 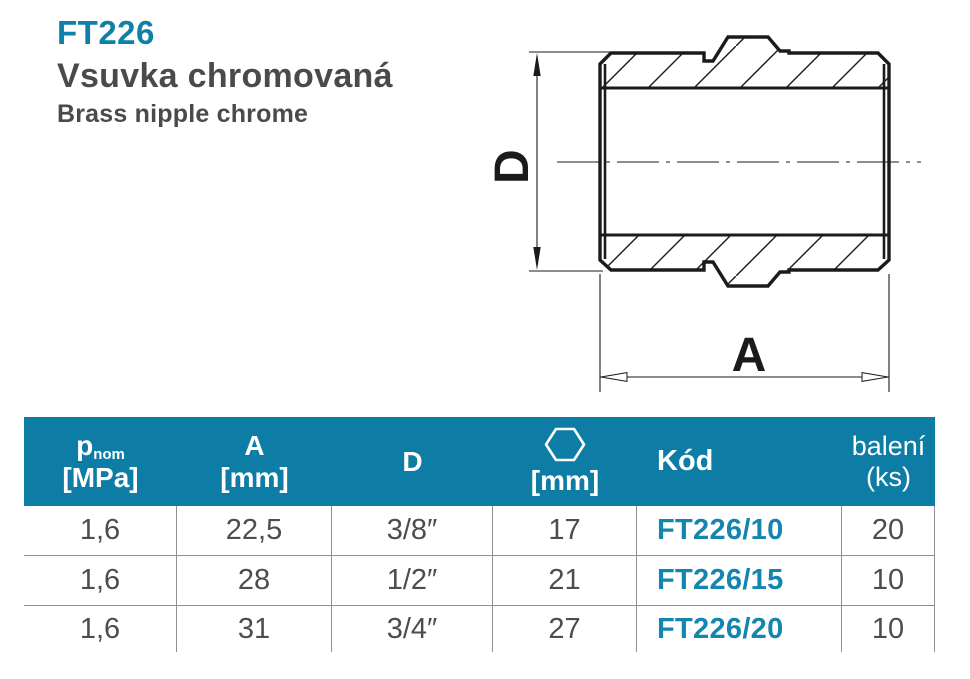 I want to click on cell-pack: 20, so click(x=888, y=531).